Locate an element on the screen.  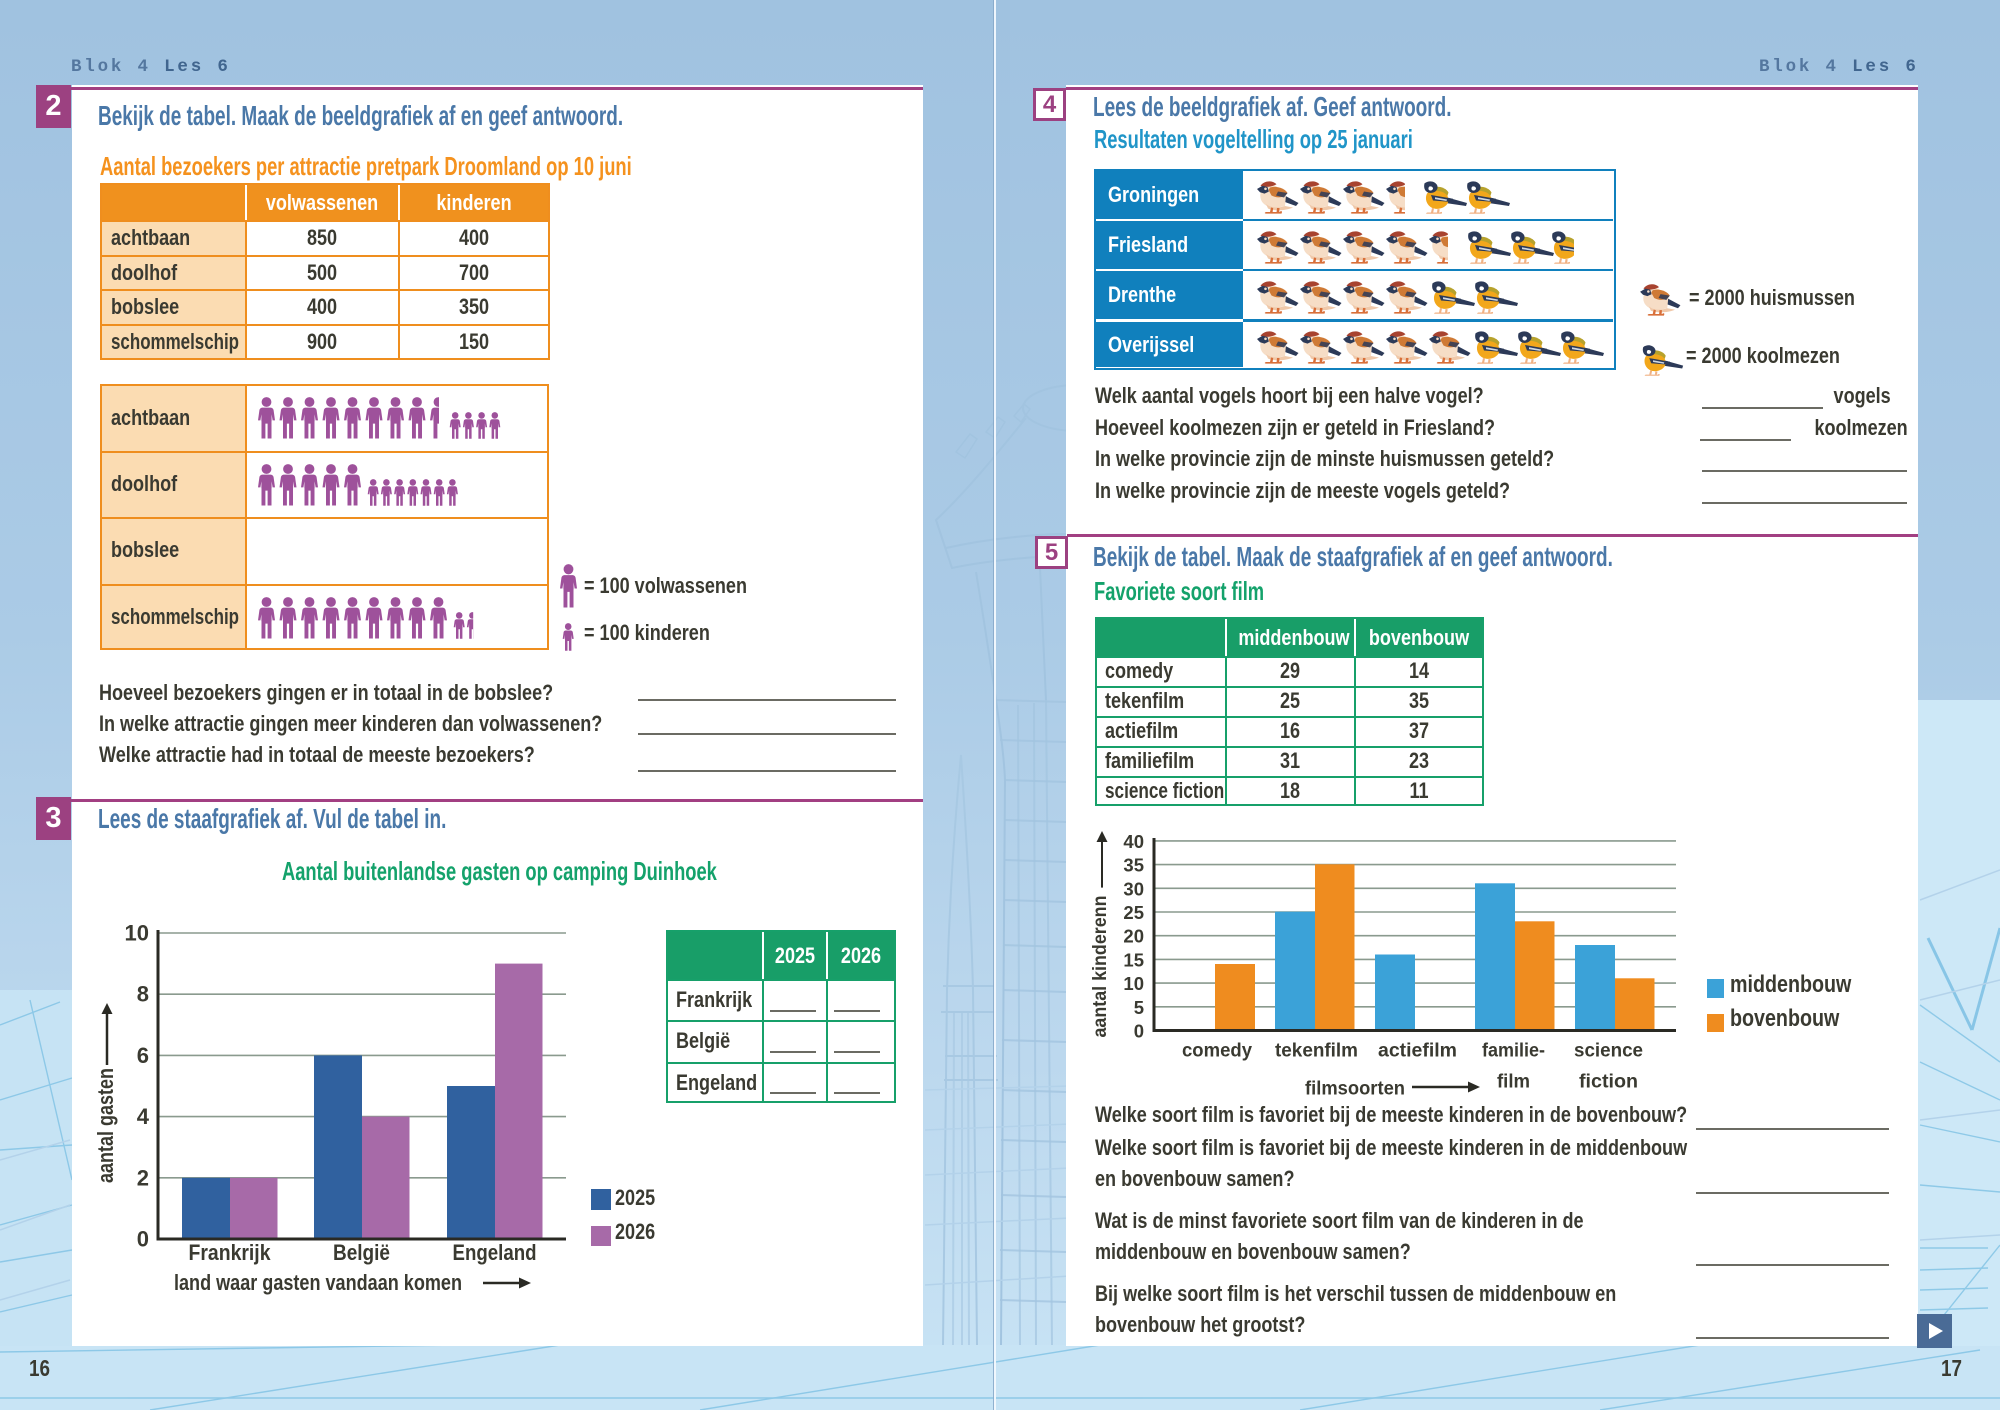
svg-text: tekenfilm is located at coordinates (1316, 1051).